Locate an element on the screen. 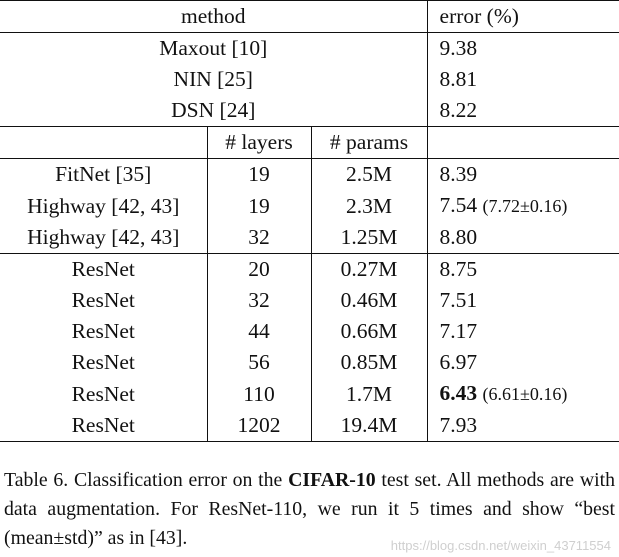  error-cell: 8.81 is located at coordinates (522, 79).